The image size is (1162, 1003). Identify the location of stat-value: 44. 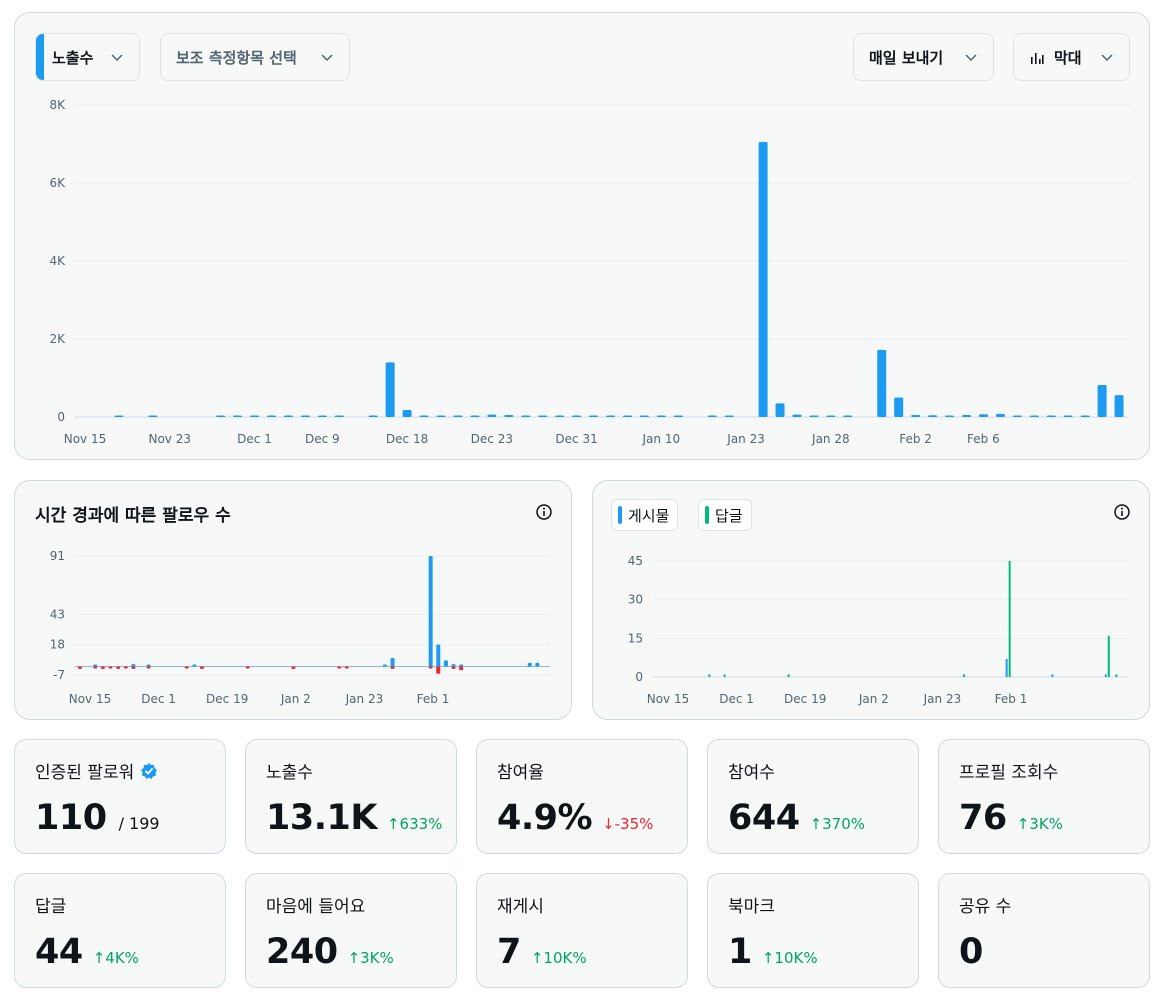
(59, 952).